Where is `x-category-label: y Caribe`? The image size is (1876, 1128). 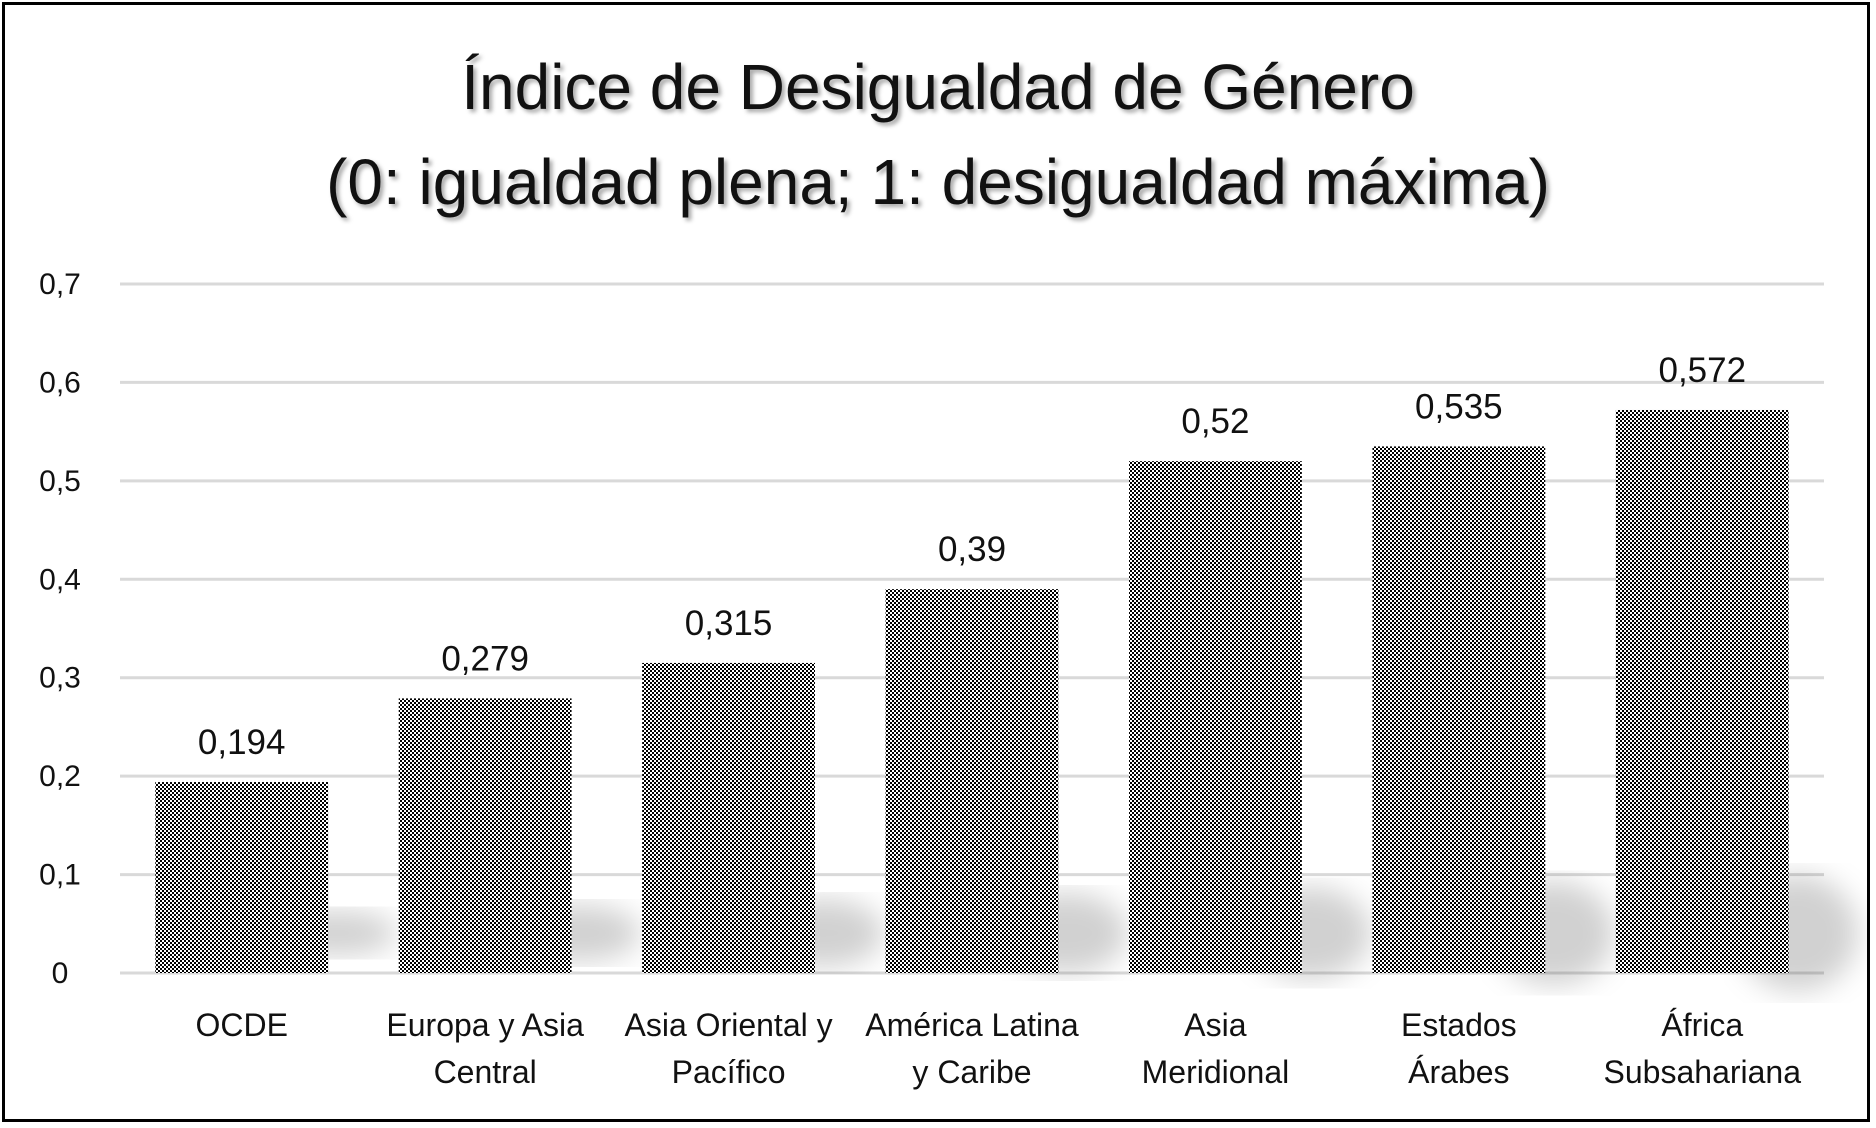 x-category-label: y Caribe is located at coordinates (971, 1072).